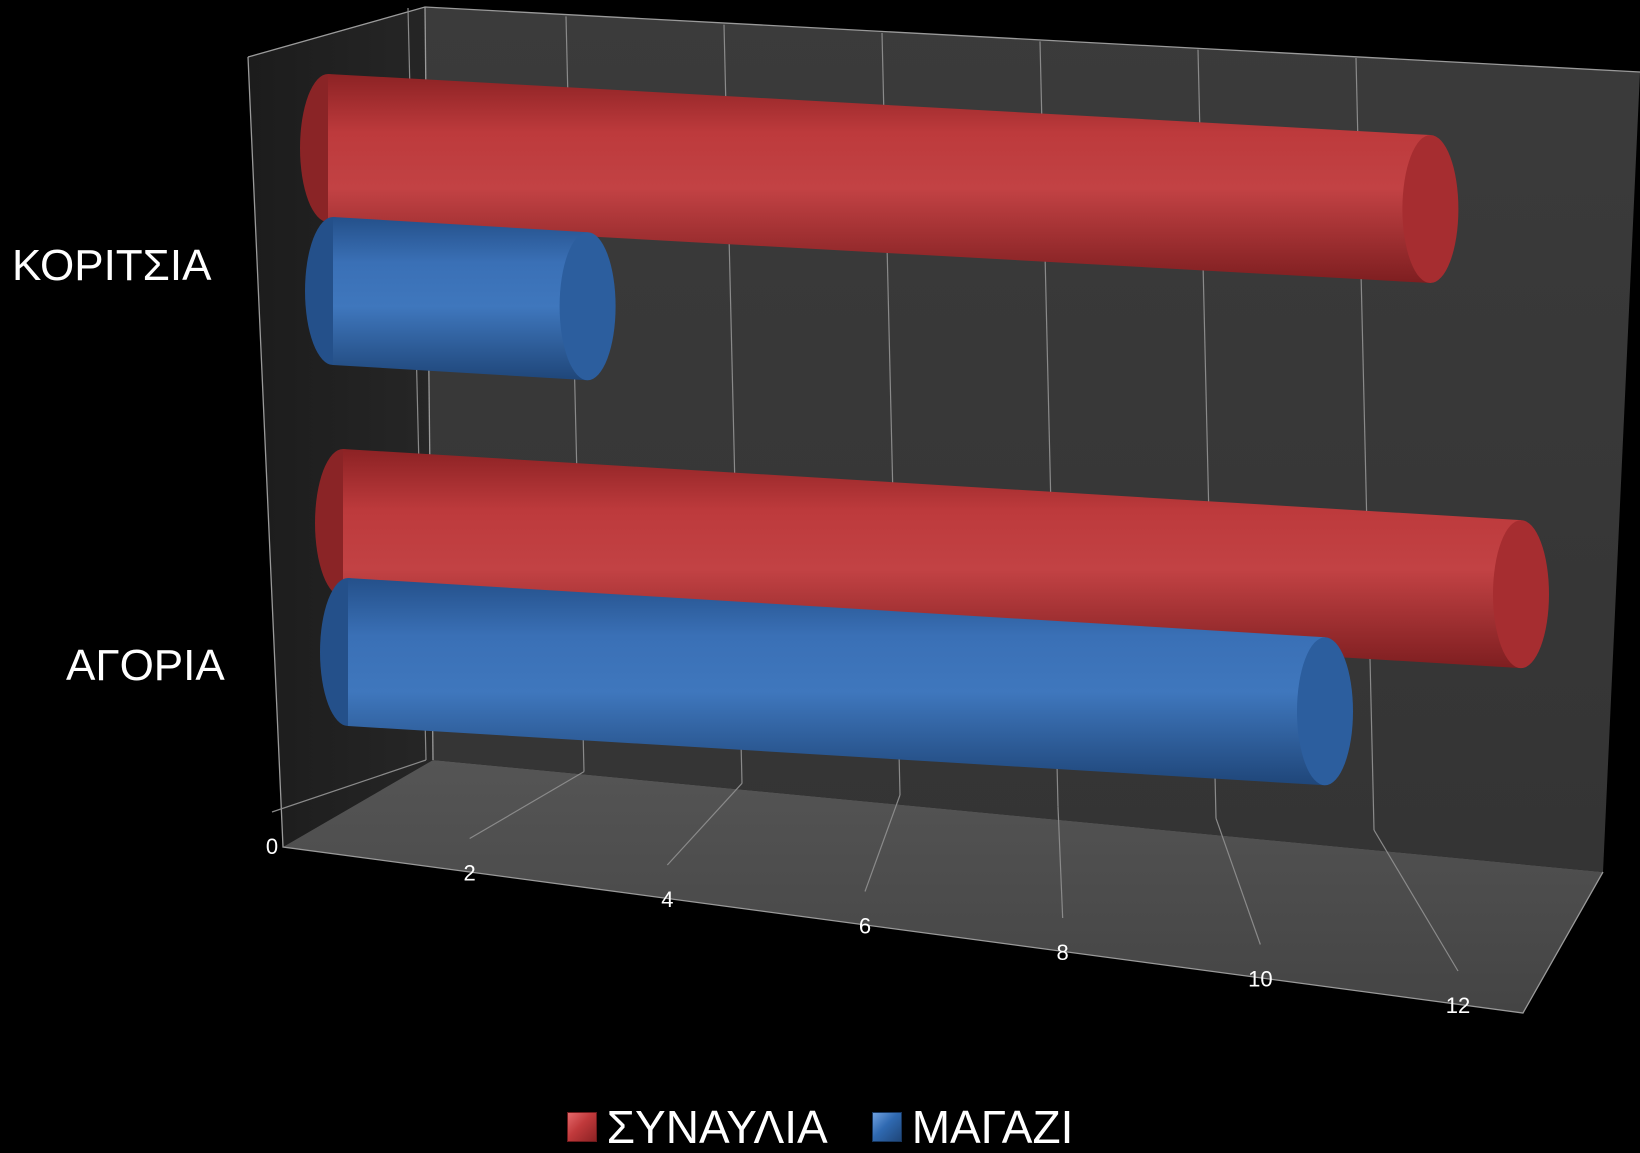 The image size is (1640, 1153). I want to click on bar-ΜΑΓΑΖΙ-ΚΟΡΙΤΣΙΑ, so click(460, 299).